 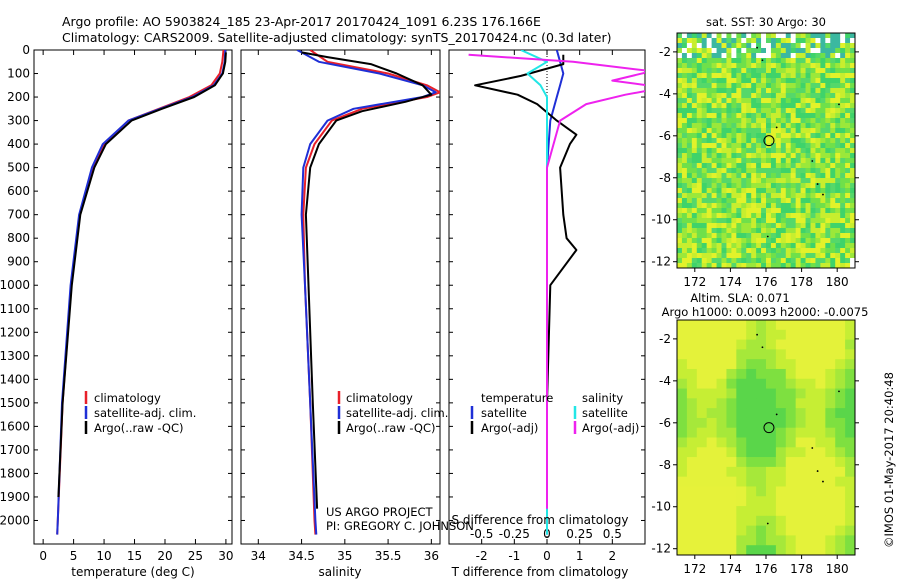 I want to click on diff-series-temperature-argo-adj-, so click(x=526, y=281).